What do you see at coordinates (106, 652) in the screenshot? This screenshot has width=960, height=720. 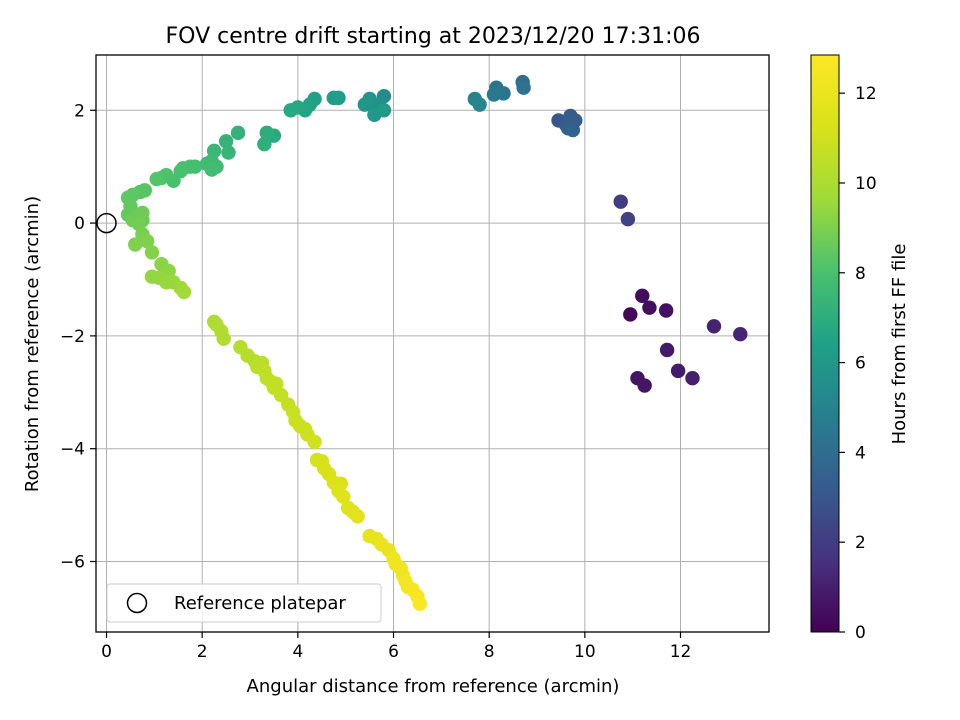 I see `x-tick-label: 0` at bounding box center [106, 652].